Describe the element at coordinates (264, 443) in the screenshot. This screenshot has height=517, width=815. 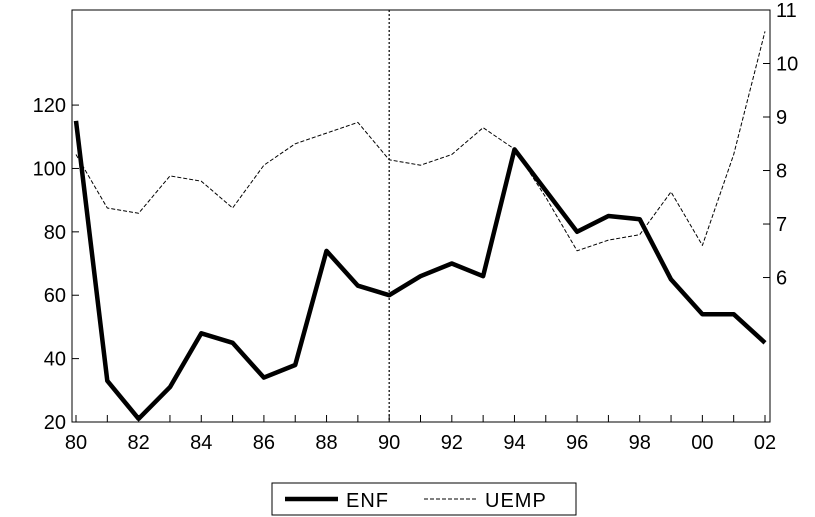
I see `x-tick-label: 86` at that location.